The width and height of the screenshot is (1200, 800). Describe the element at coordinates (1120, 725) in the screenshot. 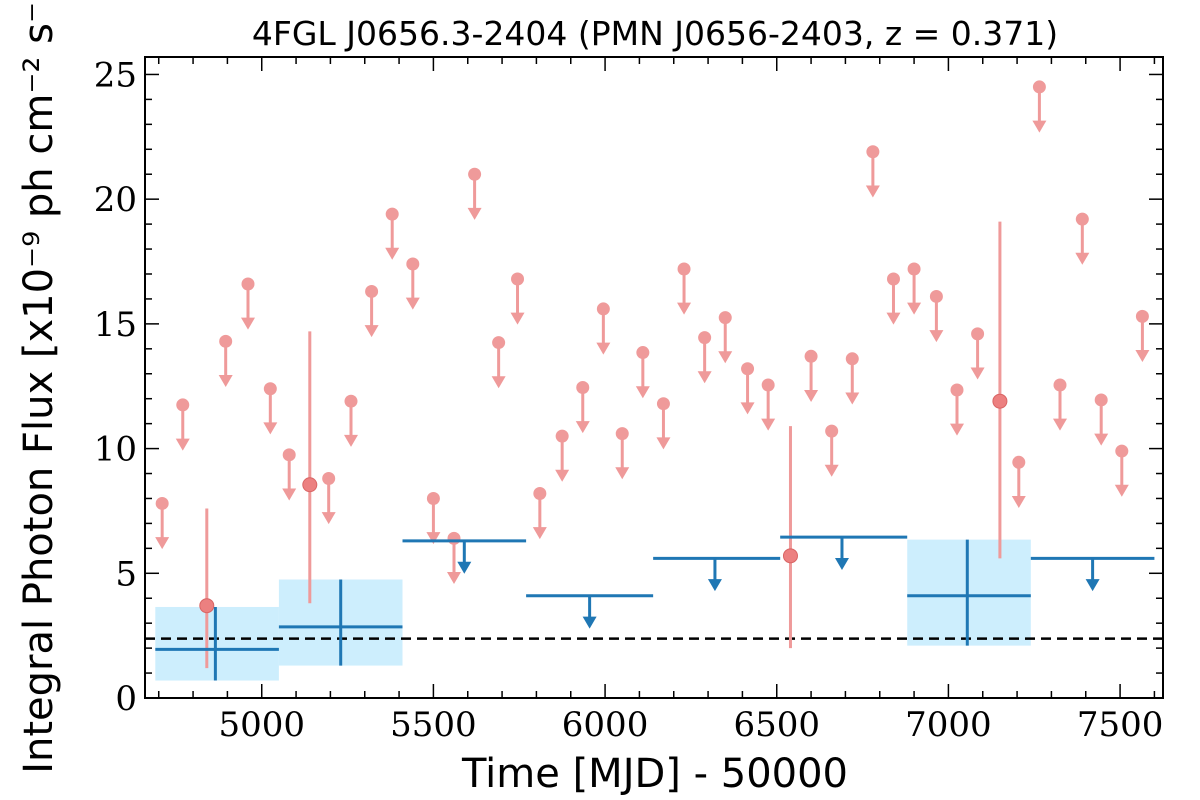

I see `x-tick-label: 7500` at that location.